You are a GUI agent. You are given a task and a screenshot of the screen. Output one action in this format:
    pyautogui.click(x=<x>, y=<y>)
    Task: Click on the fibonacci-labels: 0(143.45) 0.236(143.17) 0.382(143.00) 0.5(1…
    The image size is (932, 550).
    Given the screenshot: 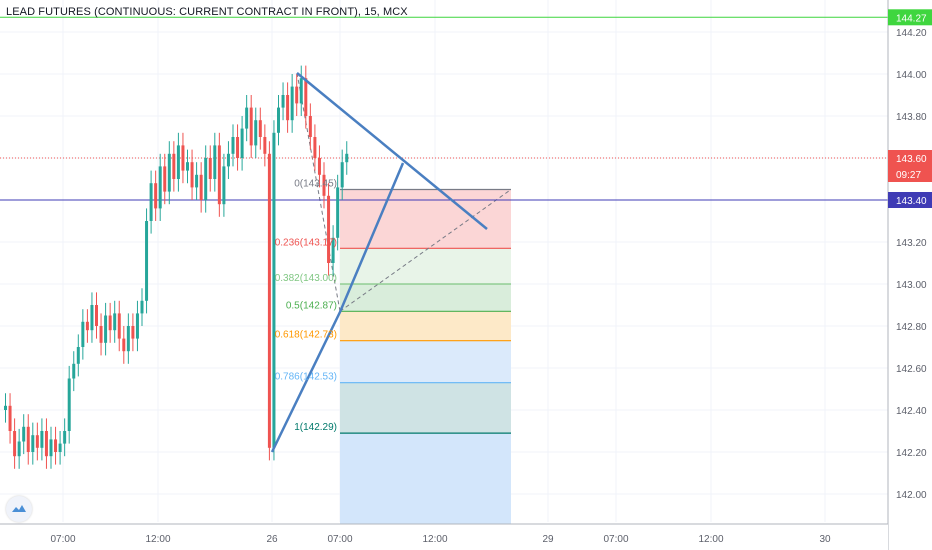 What is the action you would take?
    pyautogui.click(x=306, y=306)
    